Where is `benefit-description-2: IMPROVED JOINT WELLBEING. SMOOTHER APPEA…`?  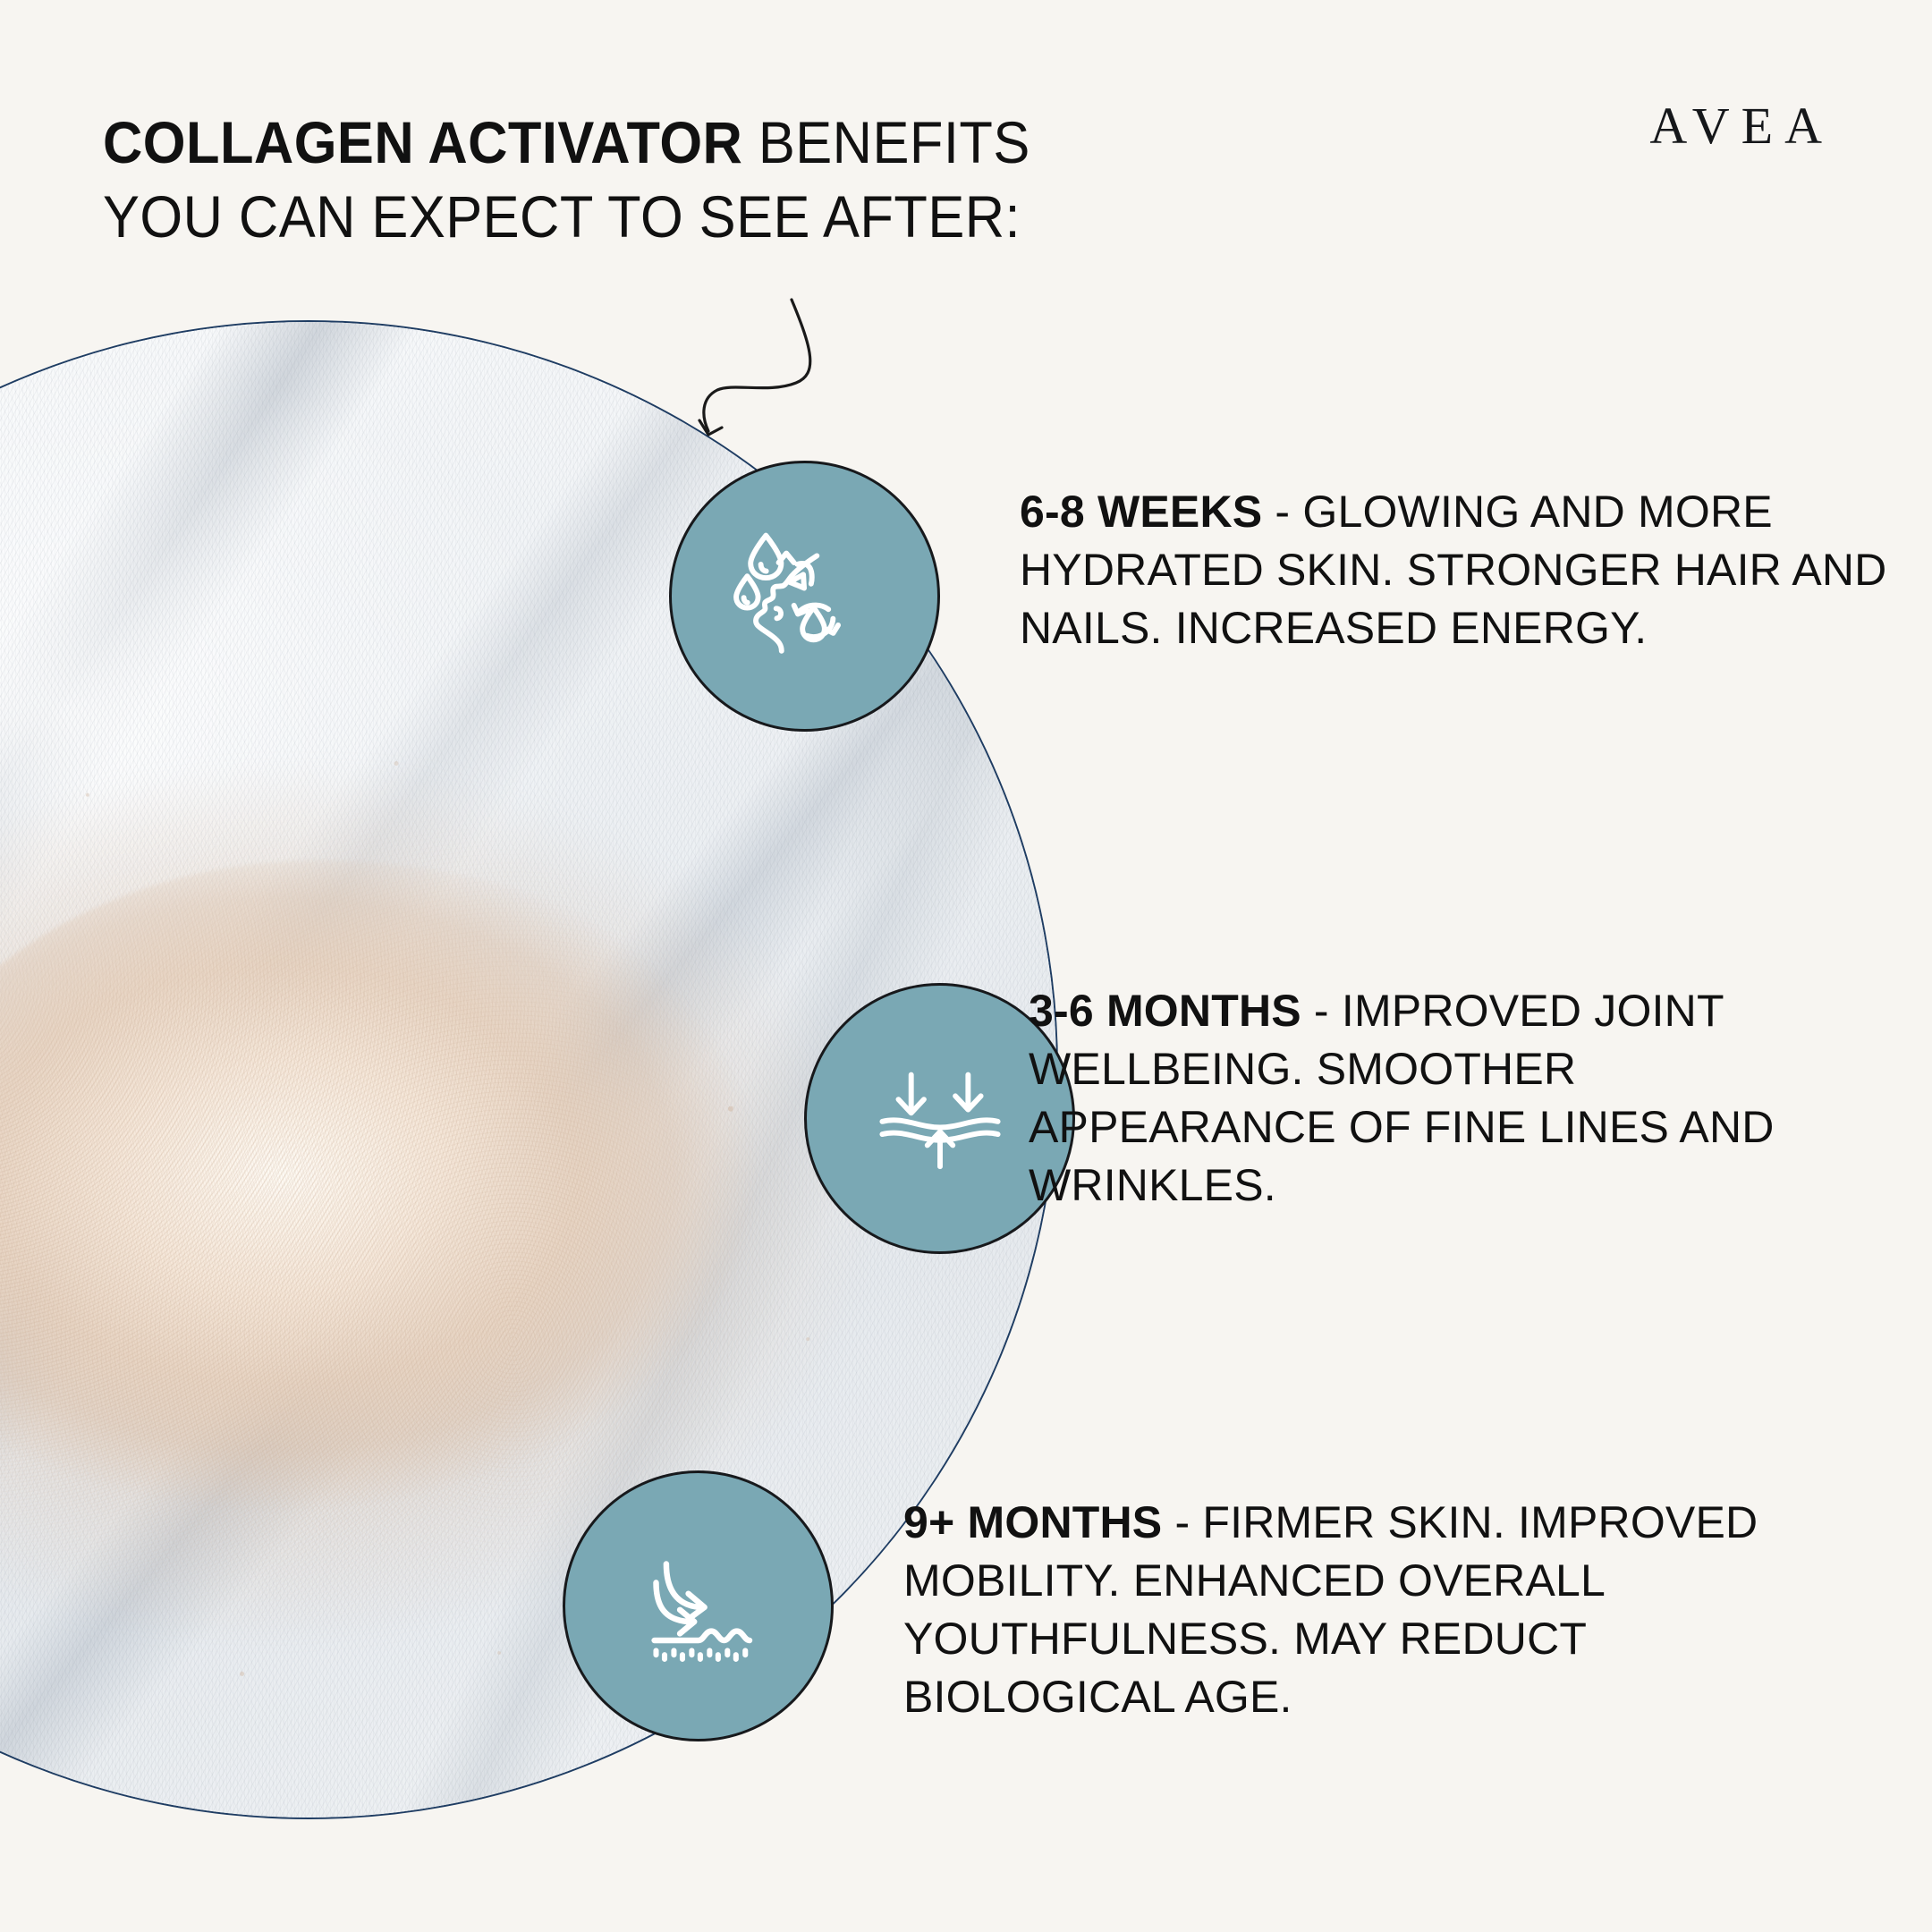 benefit-description-2: IMPROVED JOINT WELLBEING. SMOOTHER APPEA… is located at coordinates (1402, 1098).